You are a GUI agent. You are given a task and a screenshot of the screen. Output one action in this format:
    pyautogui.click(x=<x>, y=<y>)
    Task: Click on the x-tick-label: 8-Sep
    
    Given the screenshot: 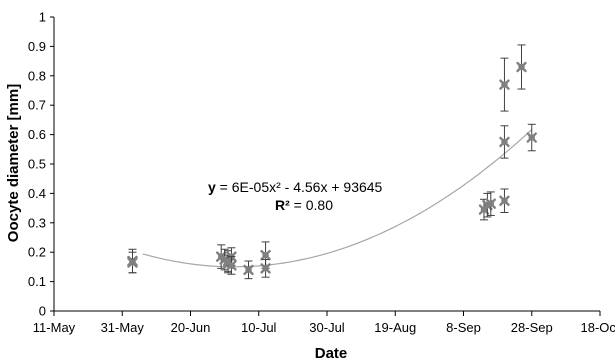 What is the action you would take?
    pyautogui.click(x=463, y=327)
    